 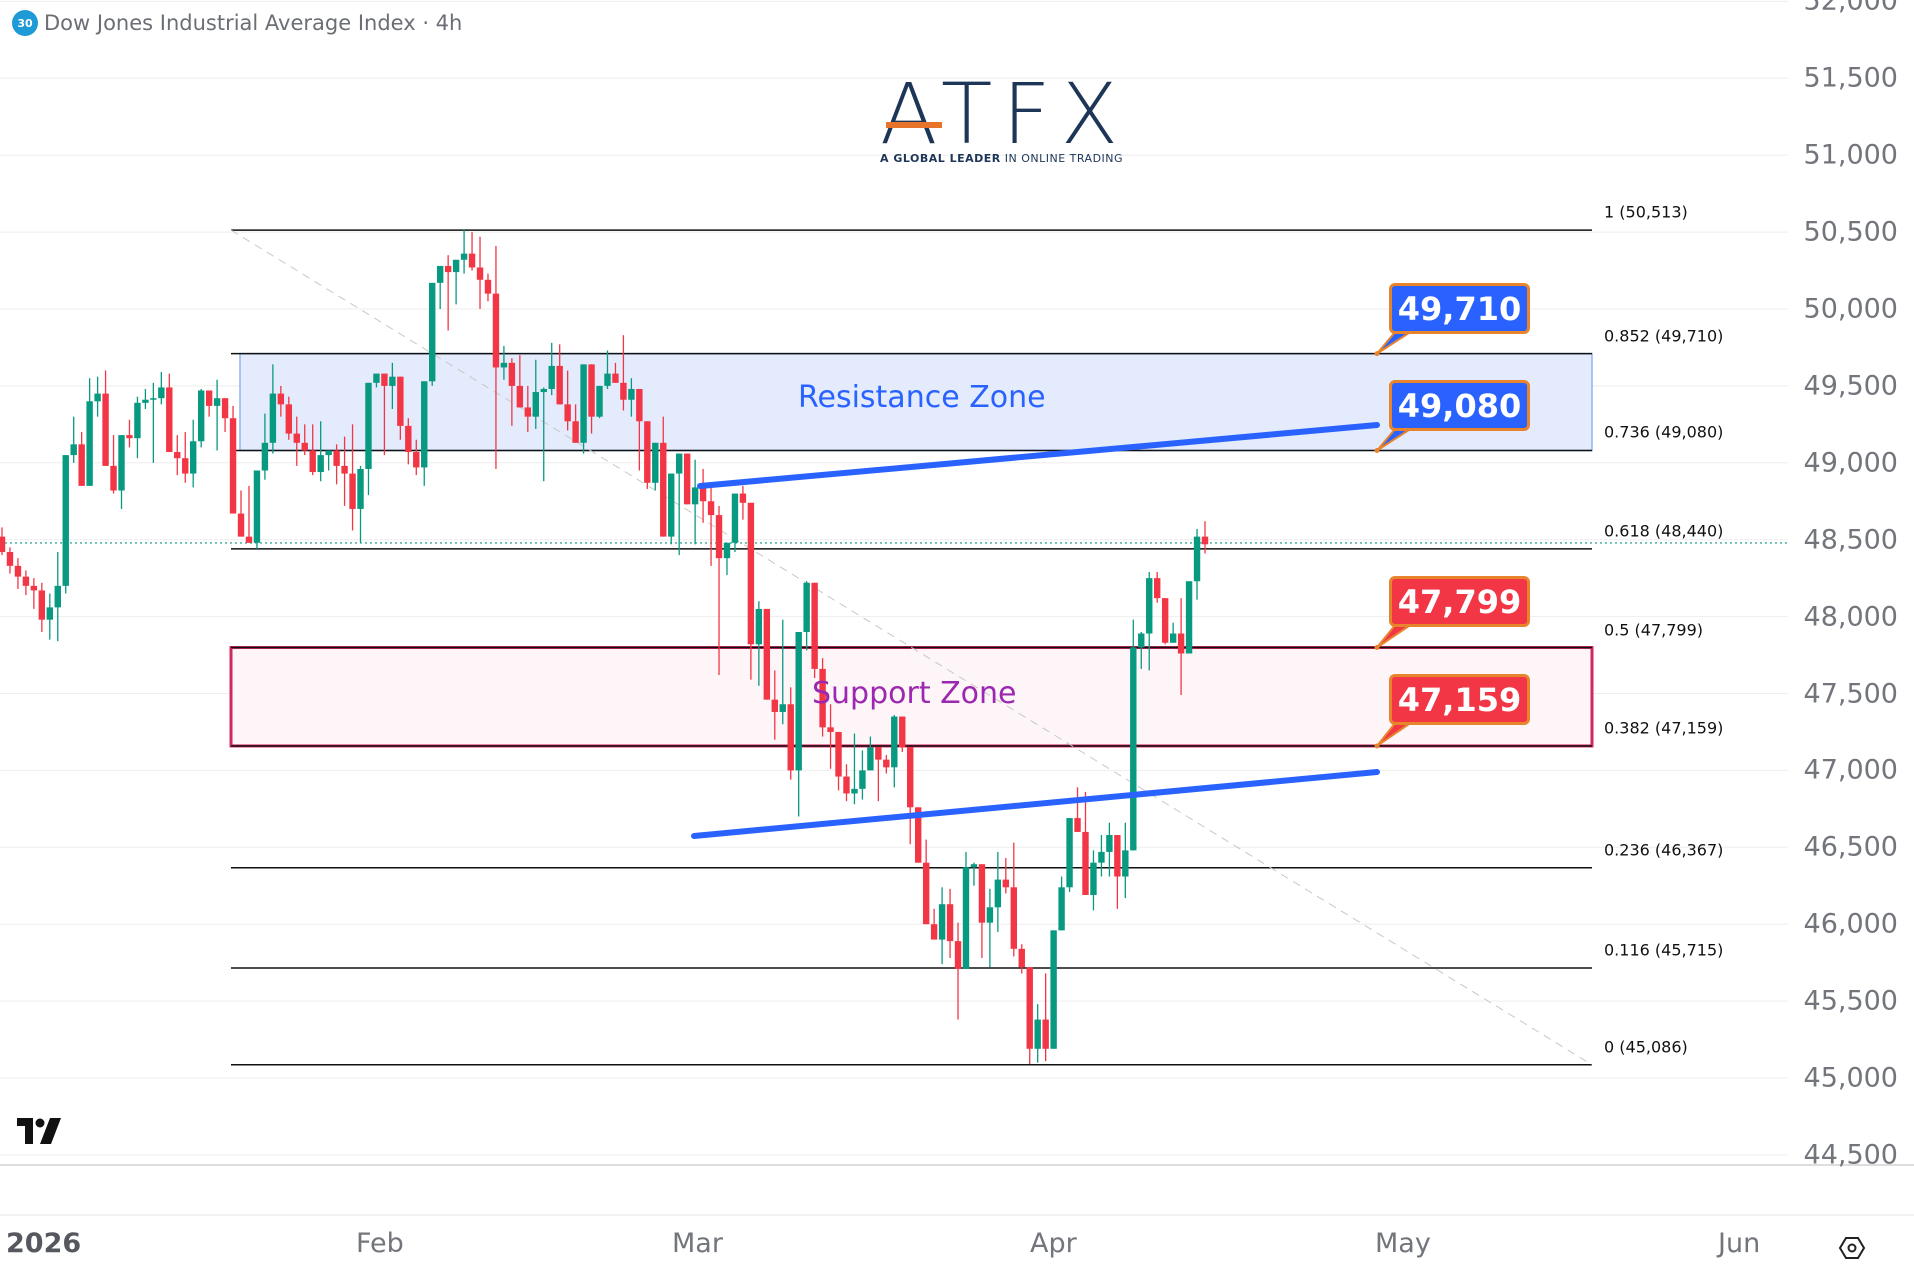 I want to click on time-axis-label: Apr, so click(x=1053, y=1243).